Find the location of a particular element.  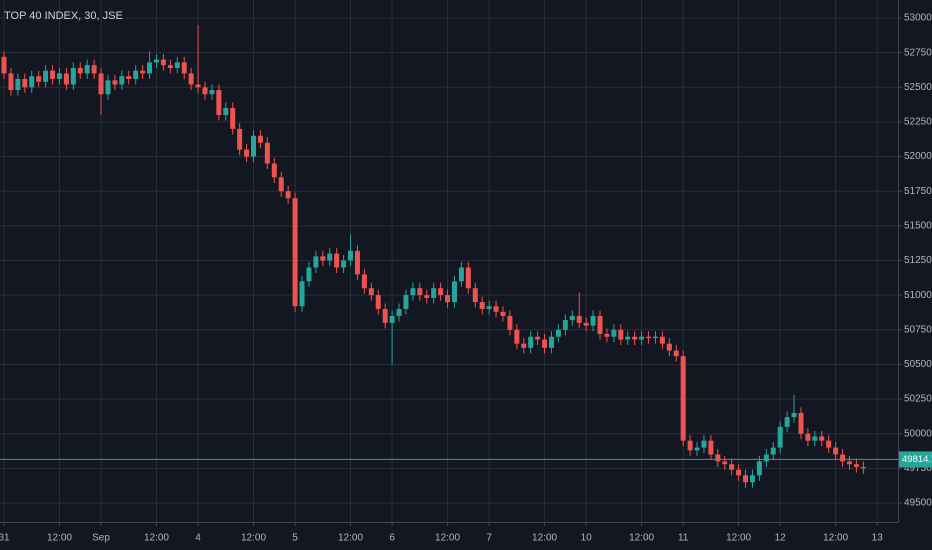

current-price-label: 49814.74 is located at coordinates (917, 459).